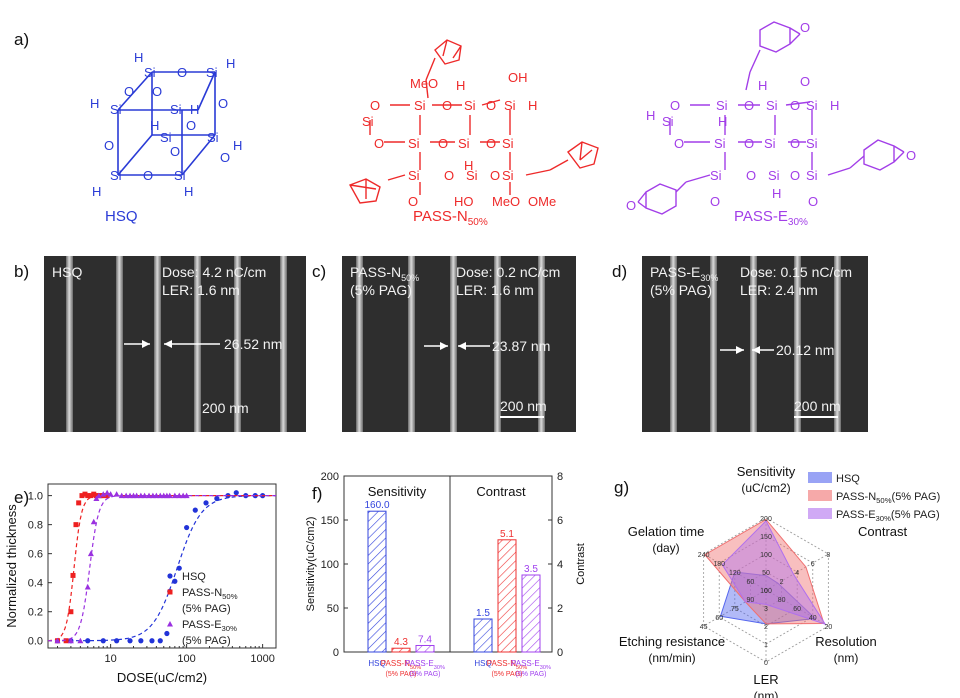  I want to click on radar-axis-title: Resolution, so click(845, 641).